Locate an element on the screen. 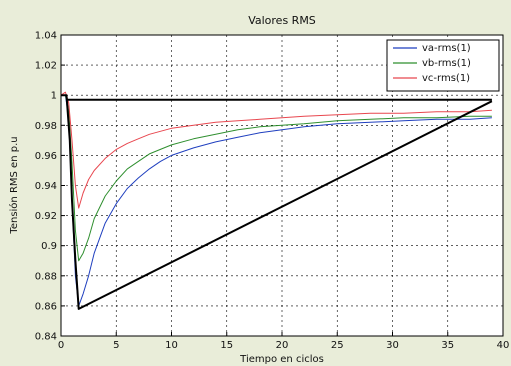  legend: va-rms(1) vb-rms(1) vc-rms(1) is located at coordinates (443, 65).